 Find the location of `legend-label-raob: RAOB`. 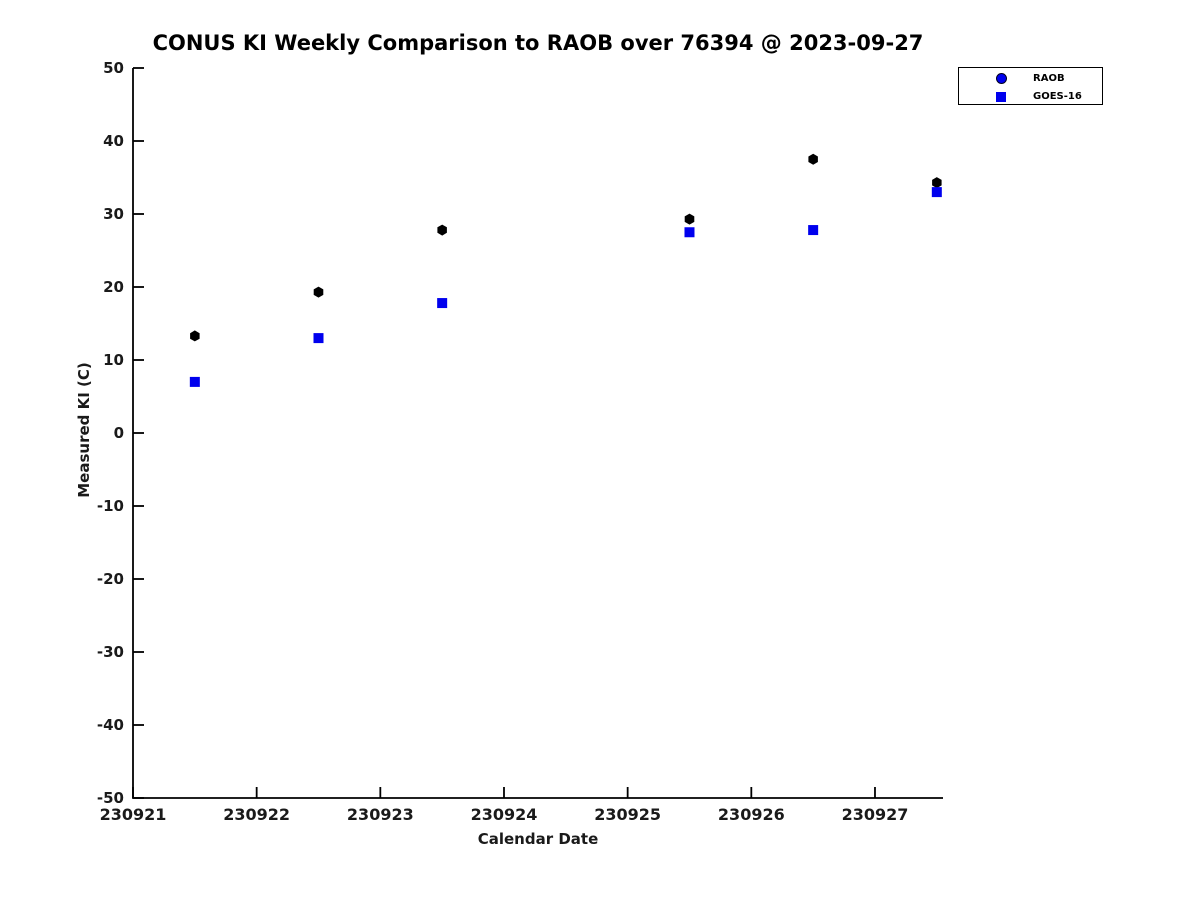

legend-label-raob: RAOB is located at coordinates (1049, 78).